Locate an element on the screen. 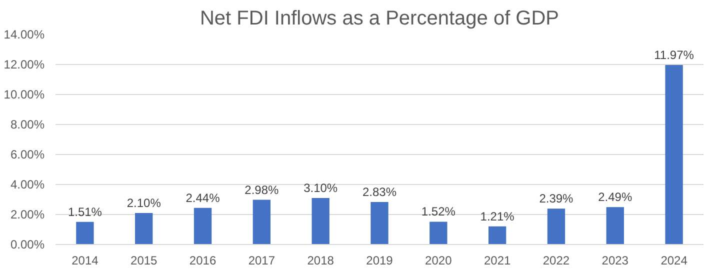 This screenshot has width=720, height=269. x-tick-label: 2022 is located at coordinates (556, 261).